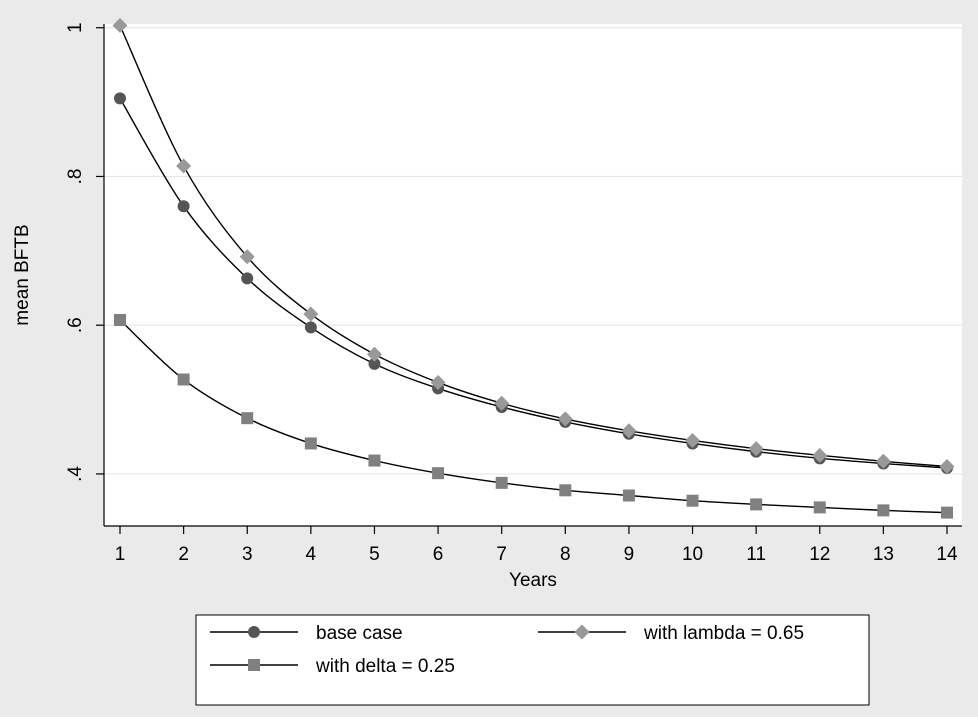  Describe the element at coordinates (306, 633) in the screenshot. I see `legend-item: base case` at that location.